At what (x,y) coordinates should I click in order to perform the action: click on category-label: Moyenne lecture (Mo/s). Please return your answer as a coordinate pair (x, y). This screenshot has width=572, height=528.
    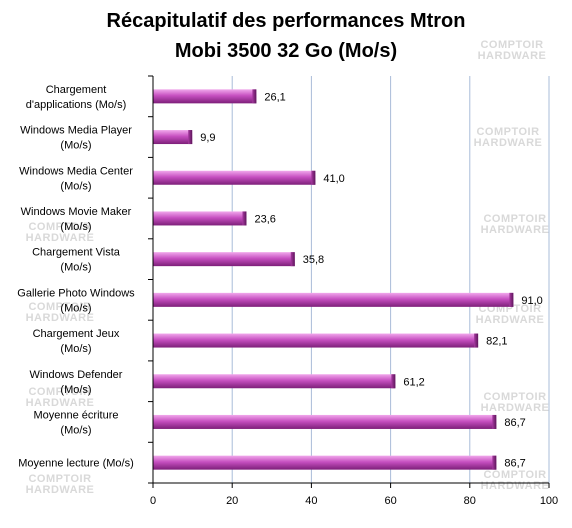
    Looking at the image, I should click on (76, 464).